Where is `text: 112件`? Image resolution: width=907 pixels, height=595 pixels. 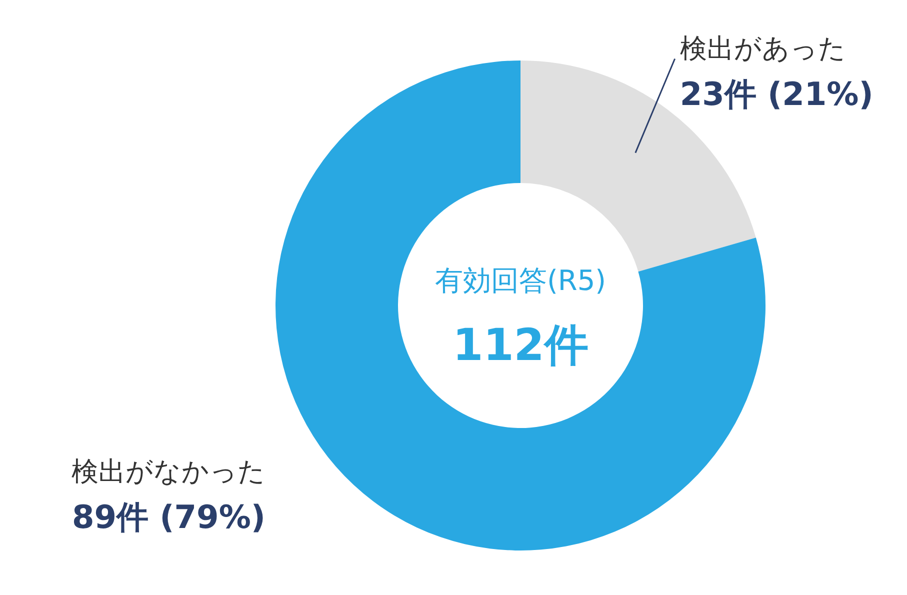
text: 112件 is located at coordinates (520, 345).